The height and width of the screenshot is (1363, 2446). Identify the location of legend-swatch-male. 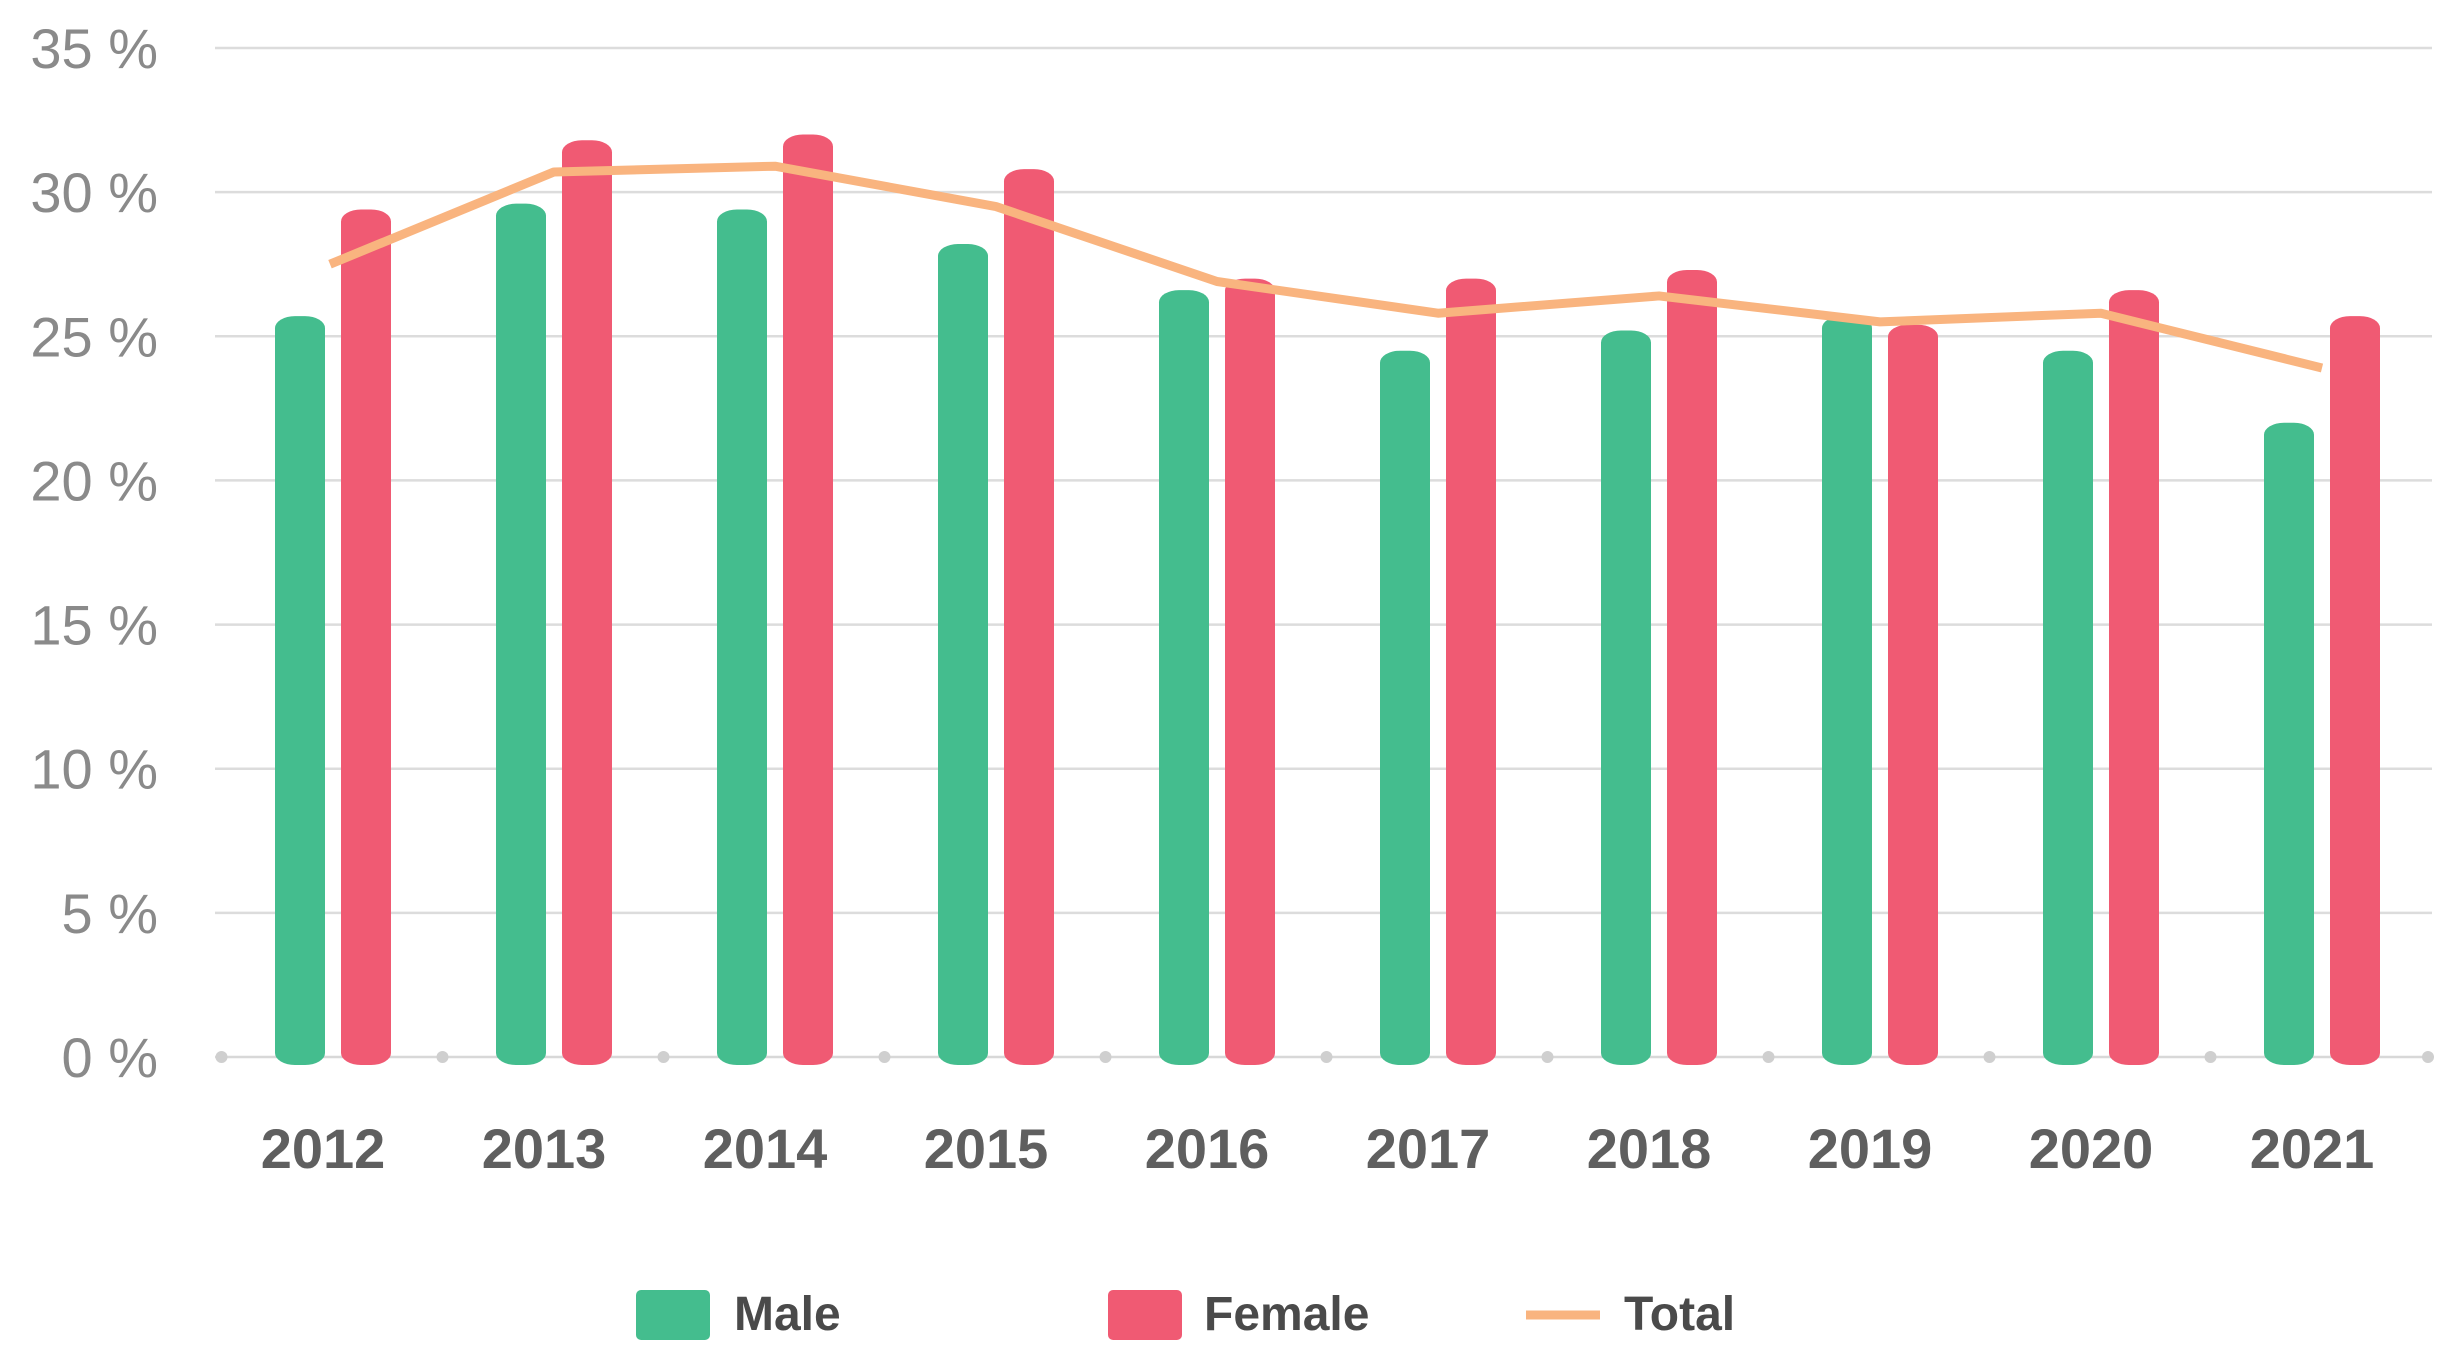
(673, 1315).